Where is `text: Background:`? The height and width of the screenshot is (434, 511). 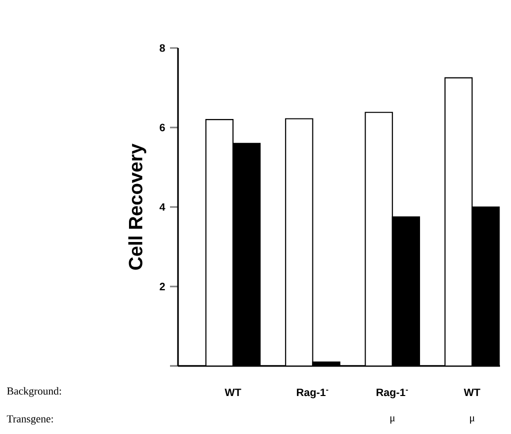 text: Background: is located at coordinates (34, 392).